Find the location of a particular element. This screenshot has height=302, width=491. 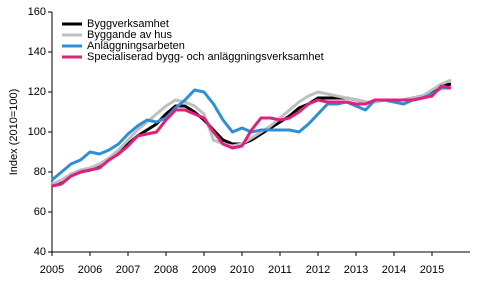

x-tick-label: 2006 is located at coordinates (90, 270).